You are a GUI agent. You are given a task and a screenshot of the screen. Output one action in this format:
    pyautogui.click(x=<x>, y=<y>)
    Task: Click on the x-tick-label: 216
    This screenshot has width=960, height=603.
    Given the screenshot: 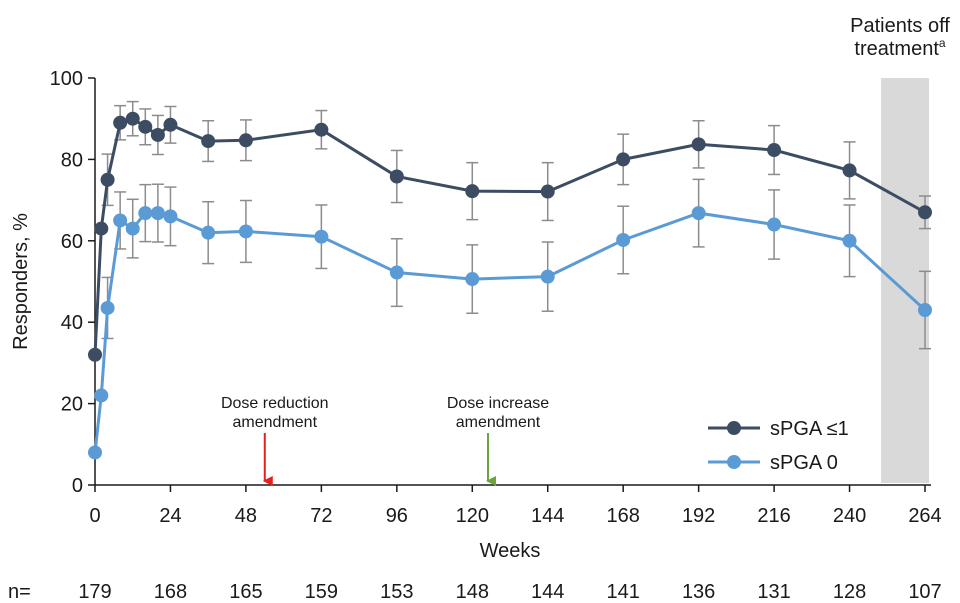 What is the action you would take?
    pyautogui.click(x=773, y=516)
    